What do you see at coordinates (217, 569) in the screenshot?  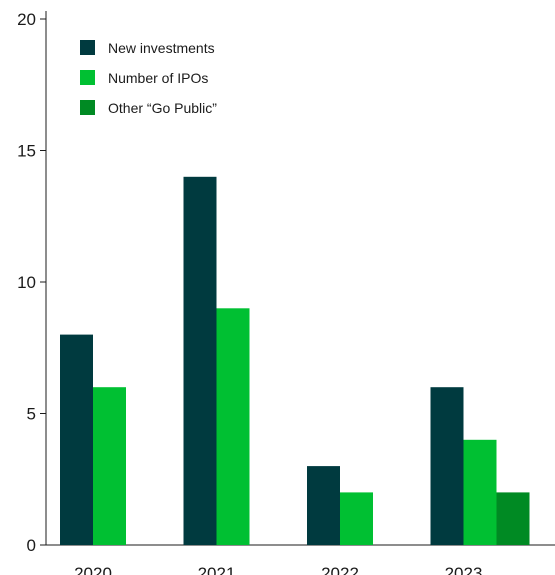 I see `x-tick-label: 2021` at bounding box center [217, 569].